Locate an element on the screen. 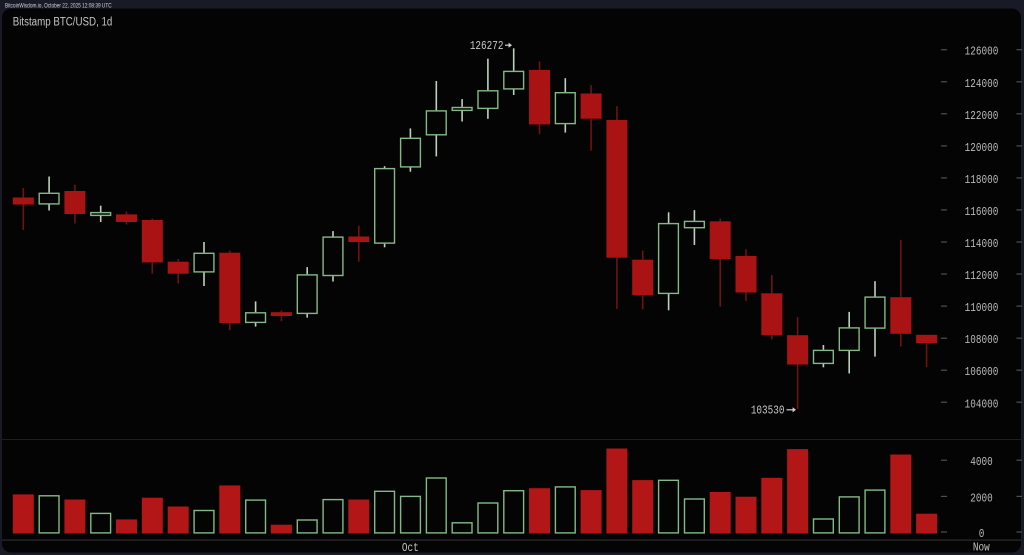 Image resolution: width=1024 pixels, height=555 pixels. svg-text: 108000 is located at coordinates (982, 340).